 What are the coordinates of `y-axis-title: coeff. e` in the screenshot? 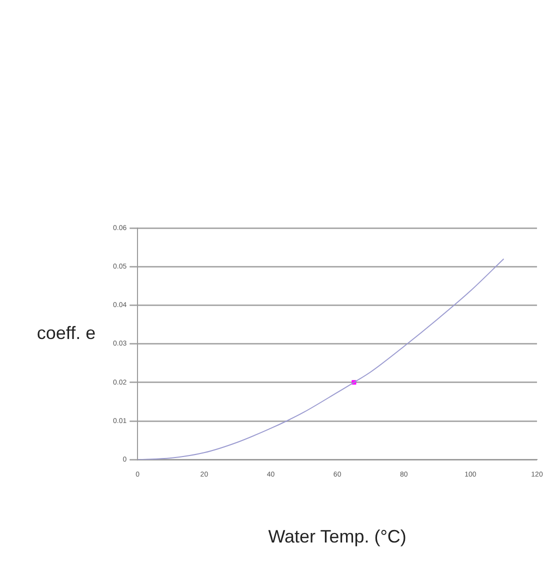 It's located at (66, 332).